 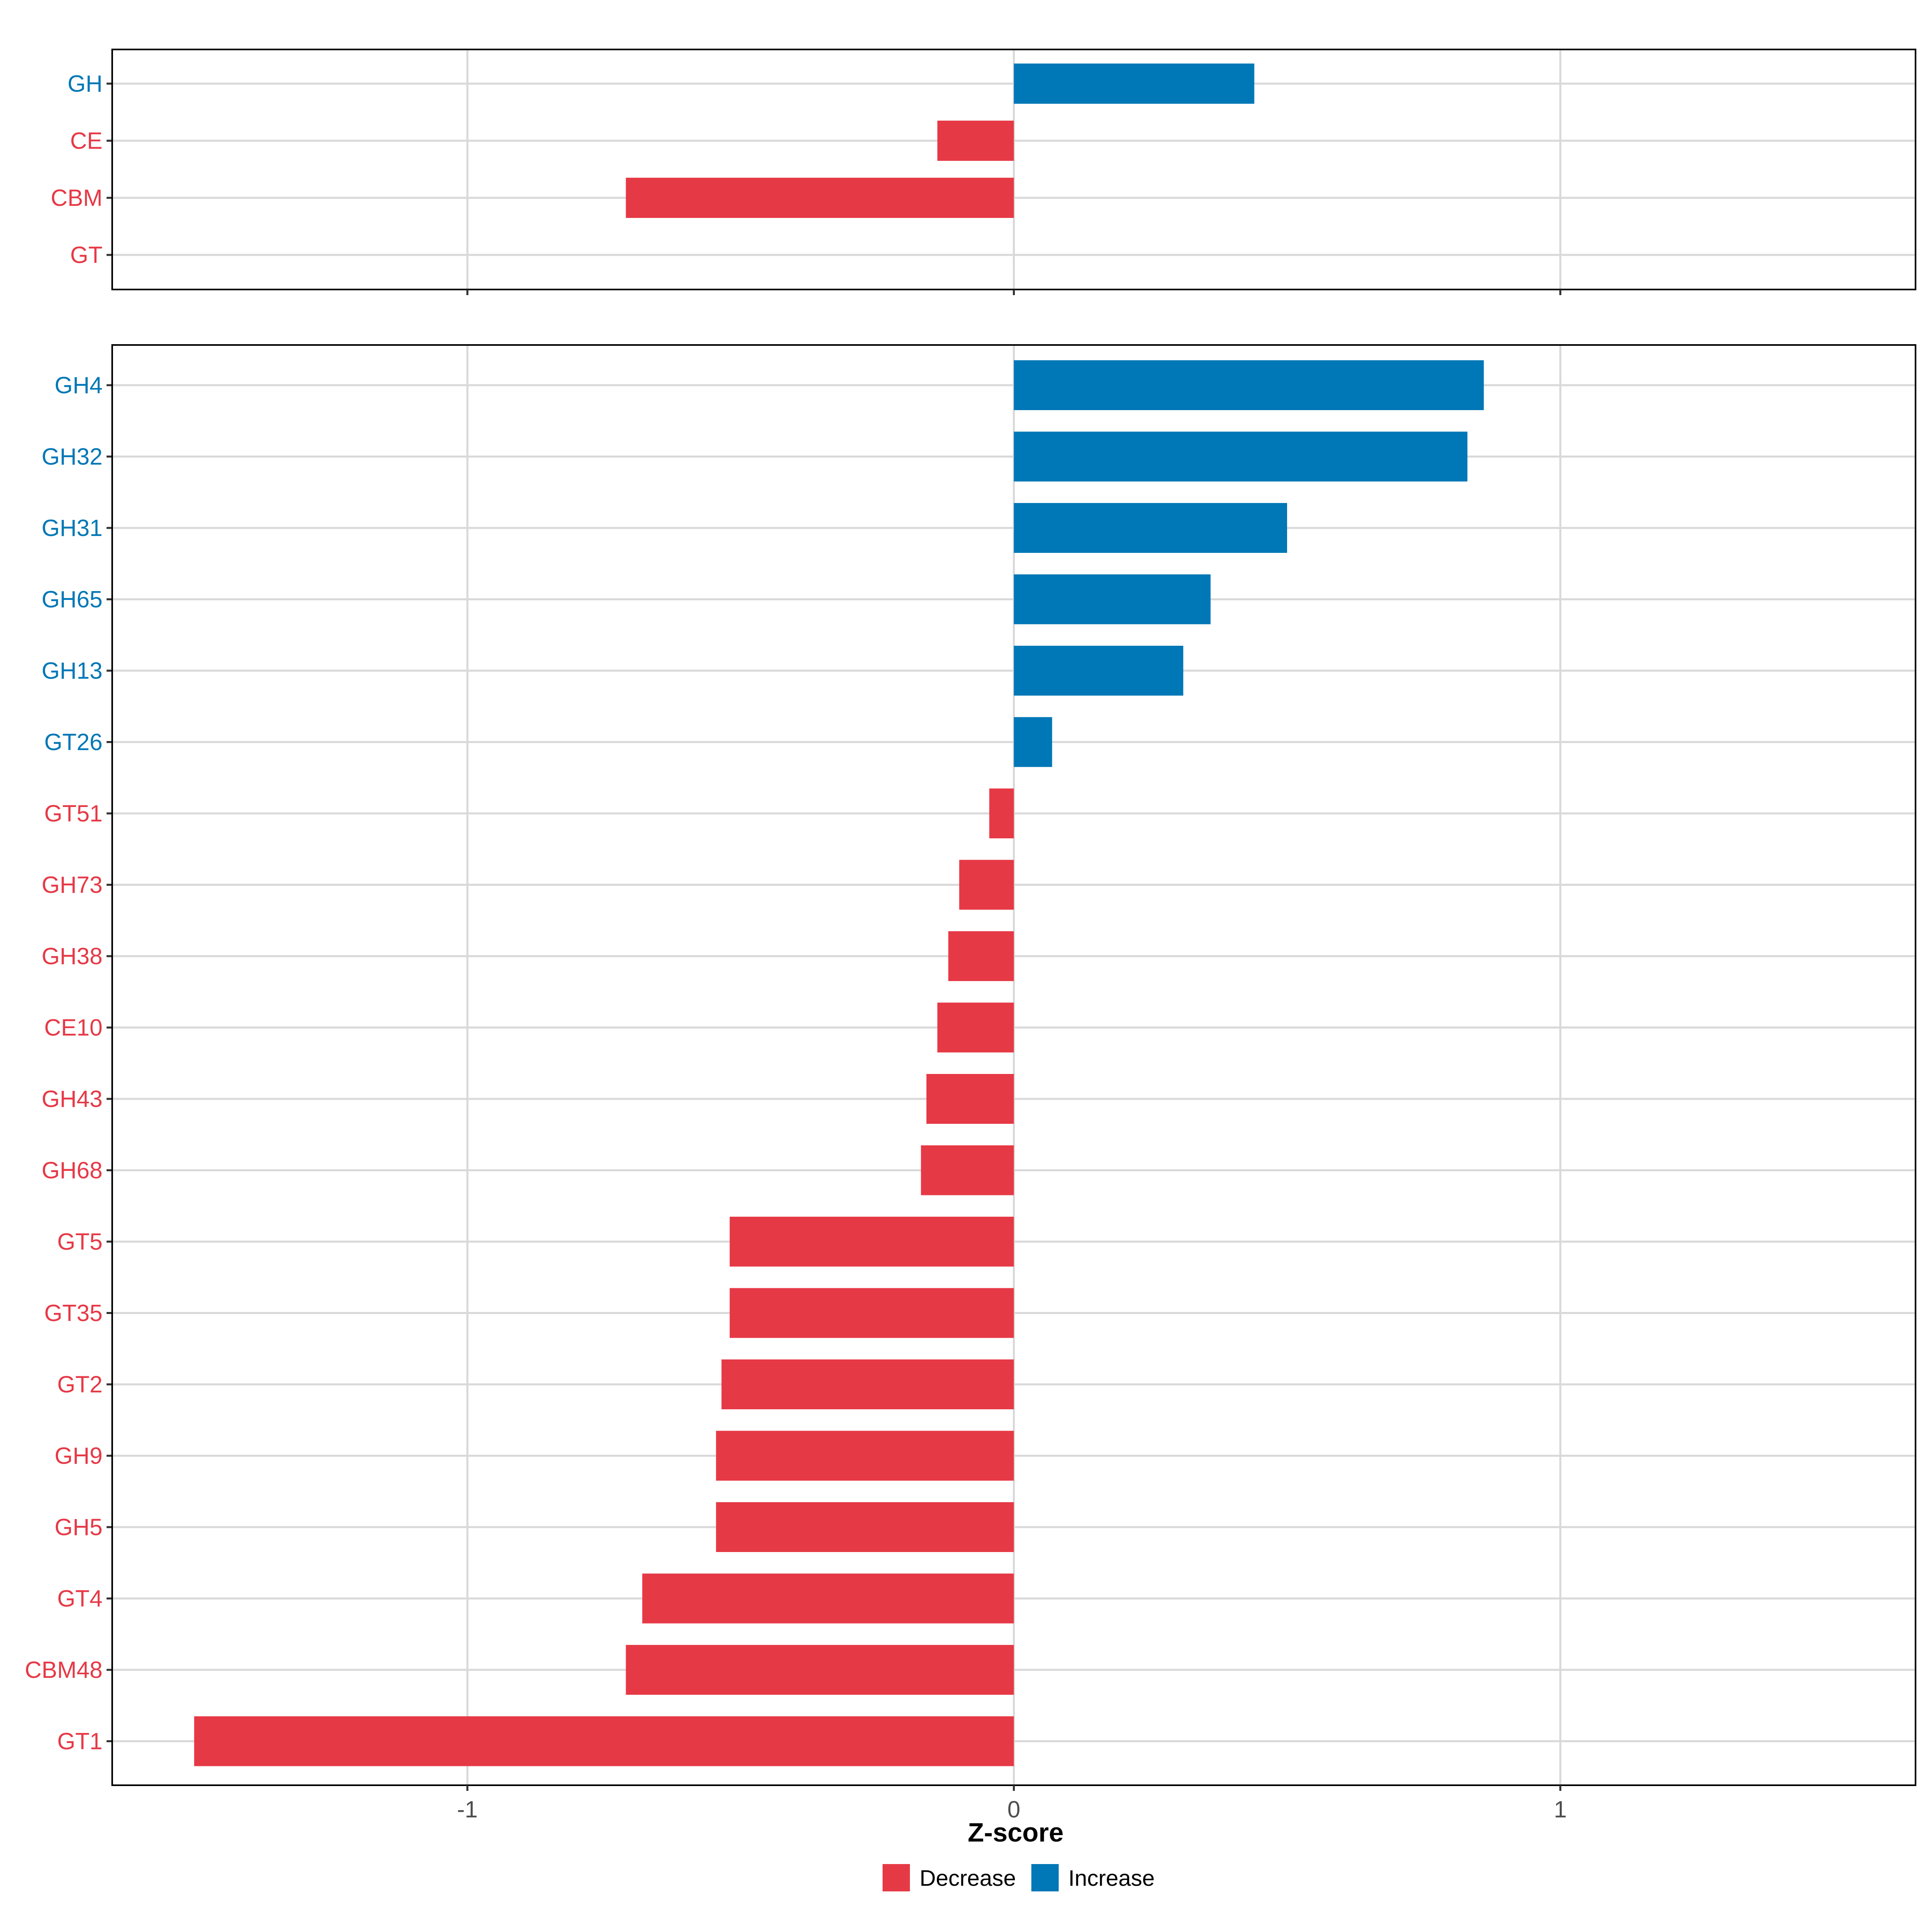 I want to click on bar-gh4, so click(x=1249, y=385).